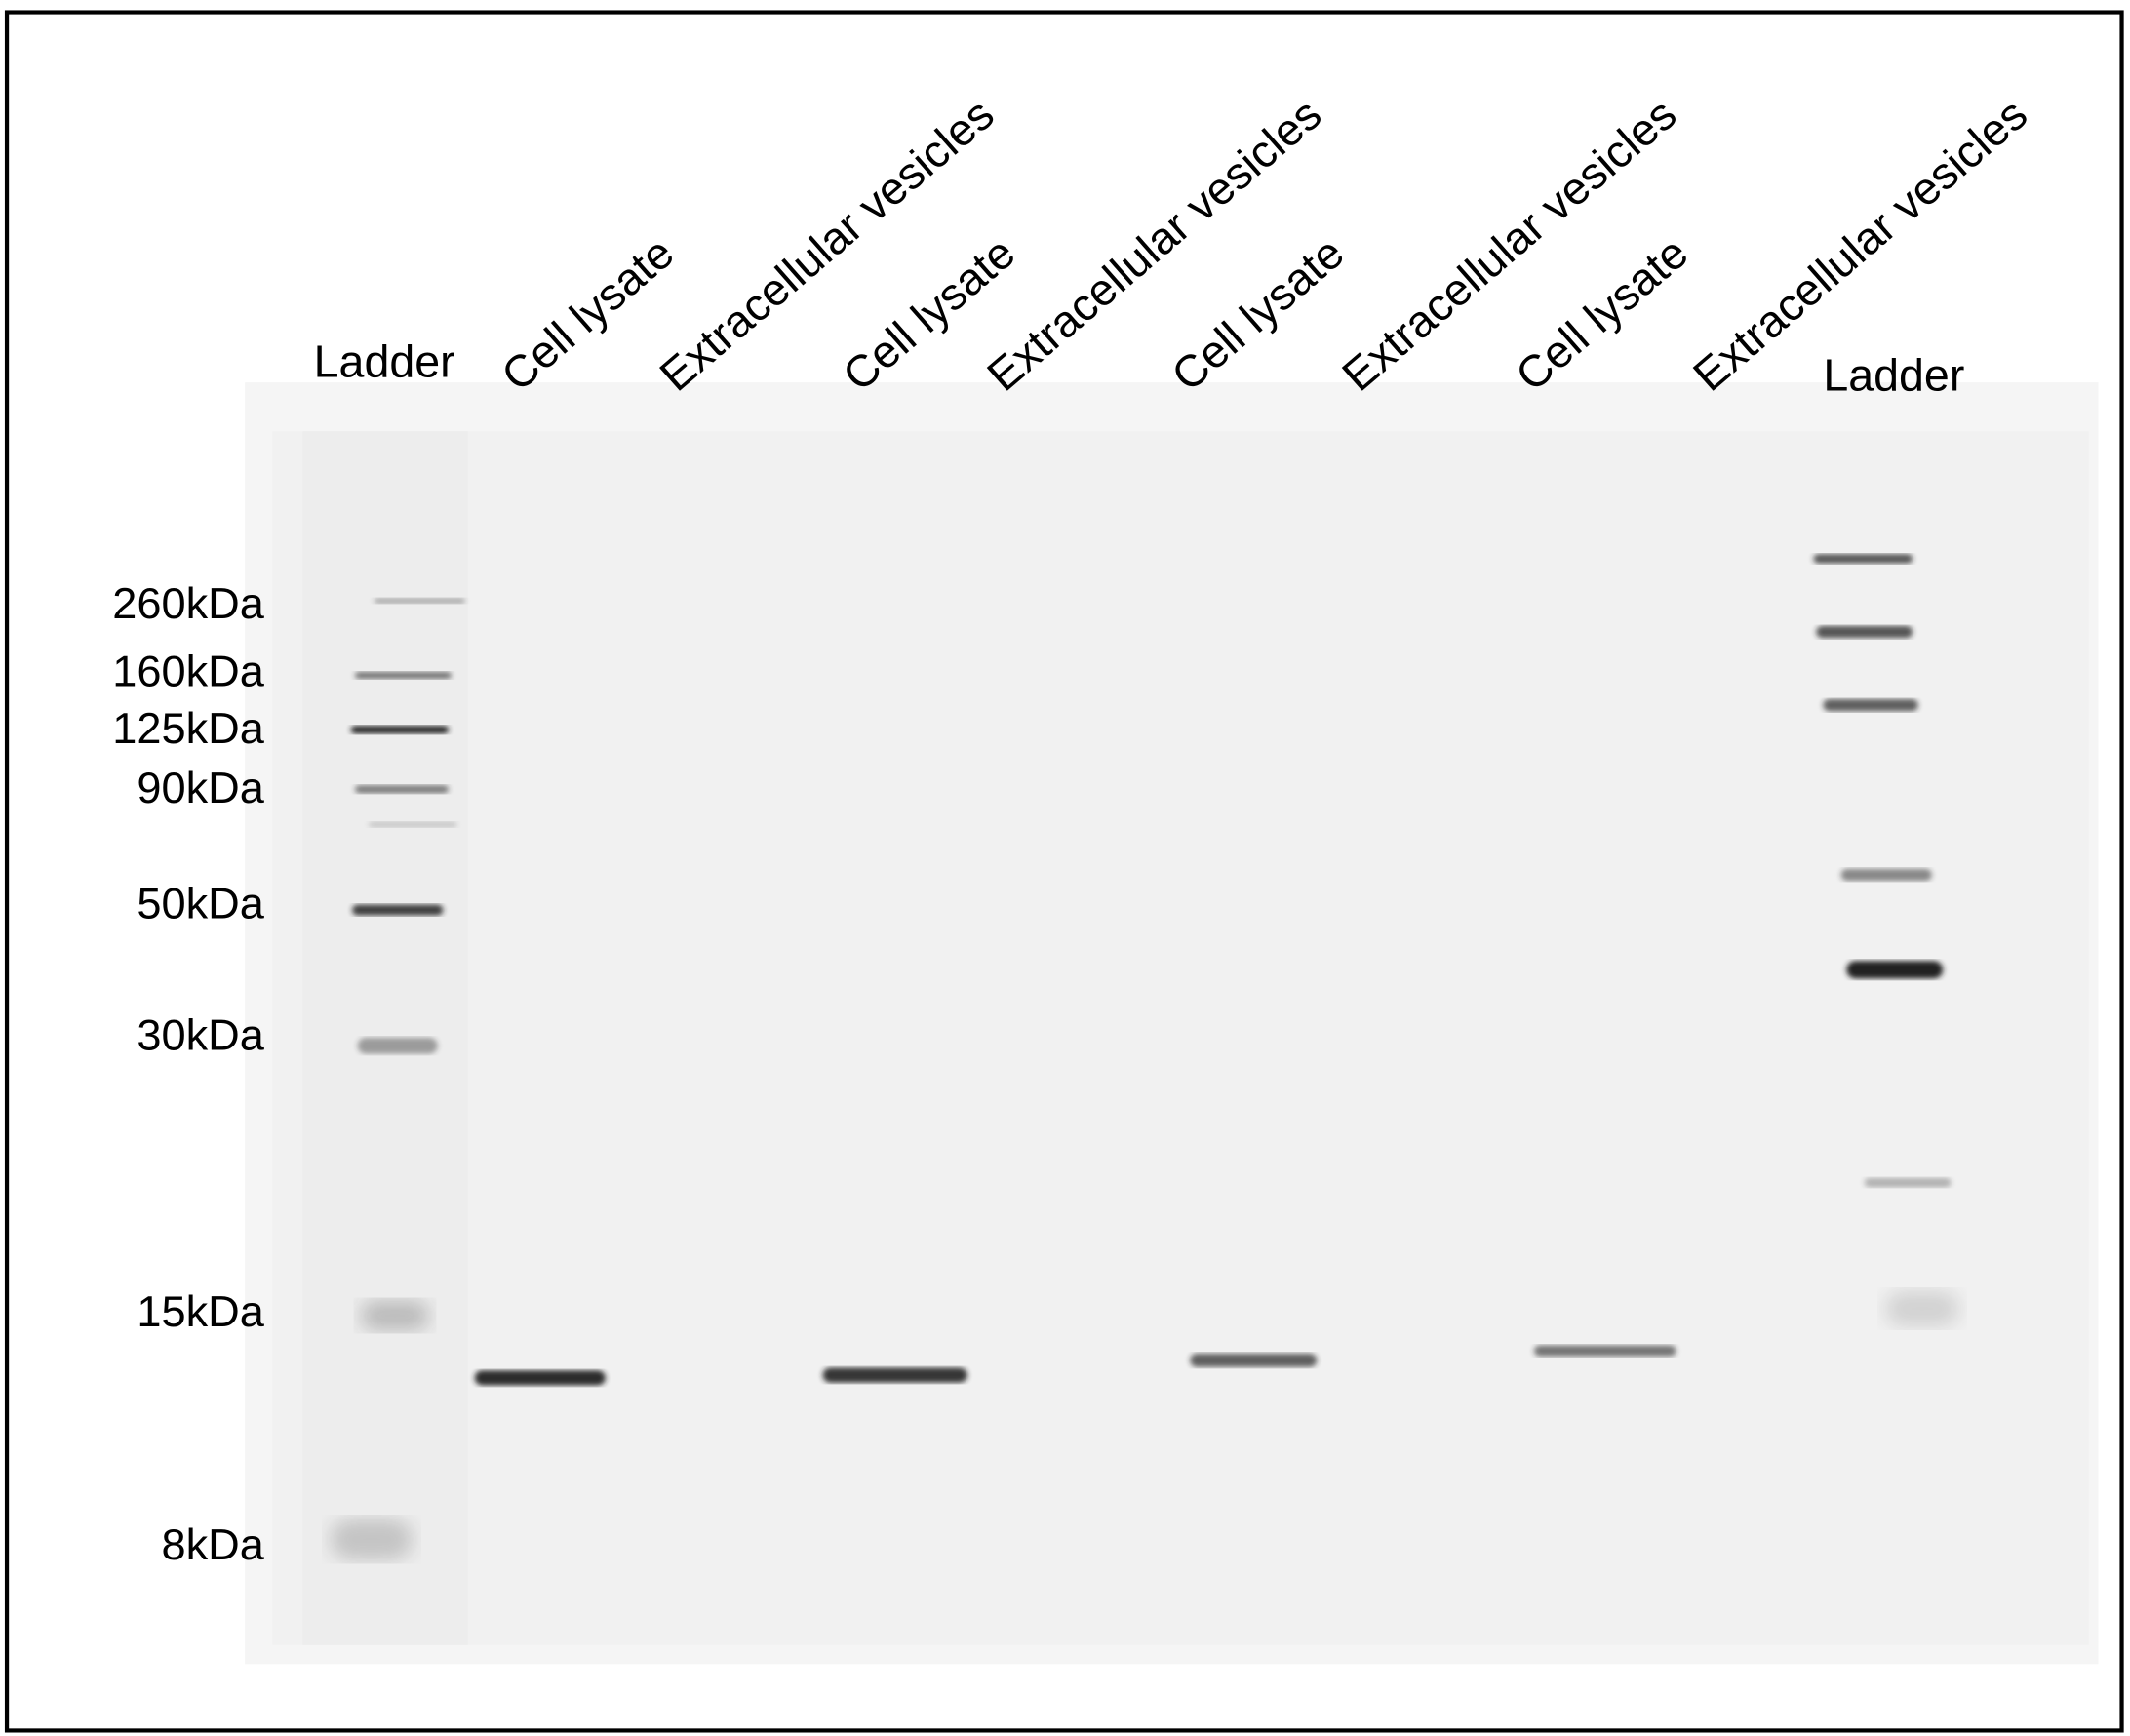  Describe the element at coordinates (384, 361) in the screenshot. I see `lane-label-ladder-left: Ladder` at that location.